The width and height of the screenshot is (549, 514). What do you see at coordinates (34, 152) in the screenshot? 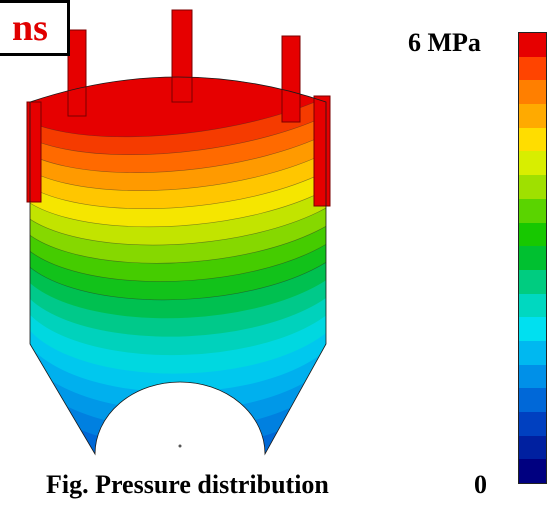
I see `vessel-flange-left` at bounding box center [34, 152].